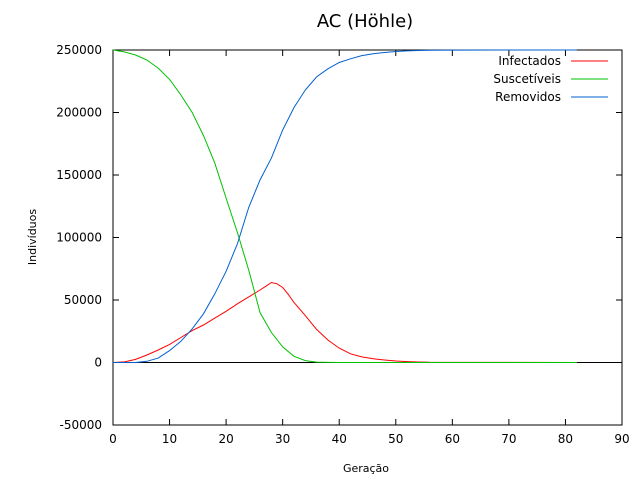  I want to click on y-tick-label: 100000, so click(79, 238).